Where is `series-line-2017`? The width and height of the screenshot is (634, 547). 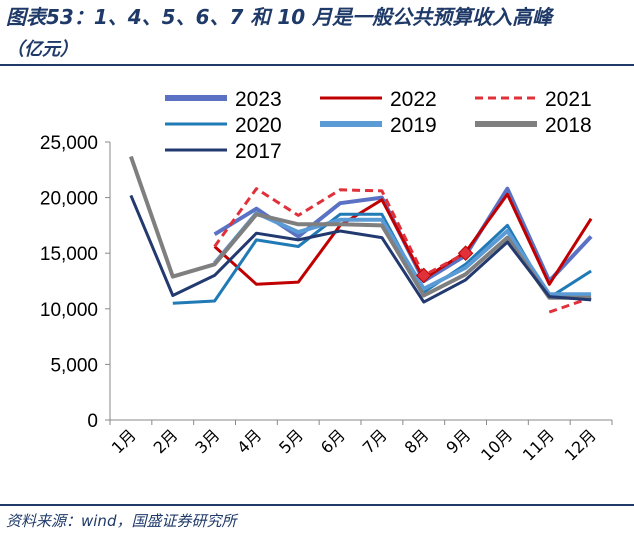
series-line-2017 is located at coordinates (360, 249).